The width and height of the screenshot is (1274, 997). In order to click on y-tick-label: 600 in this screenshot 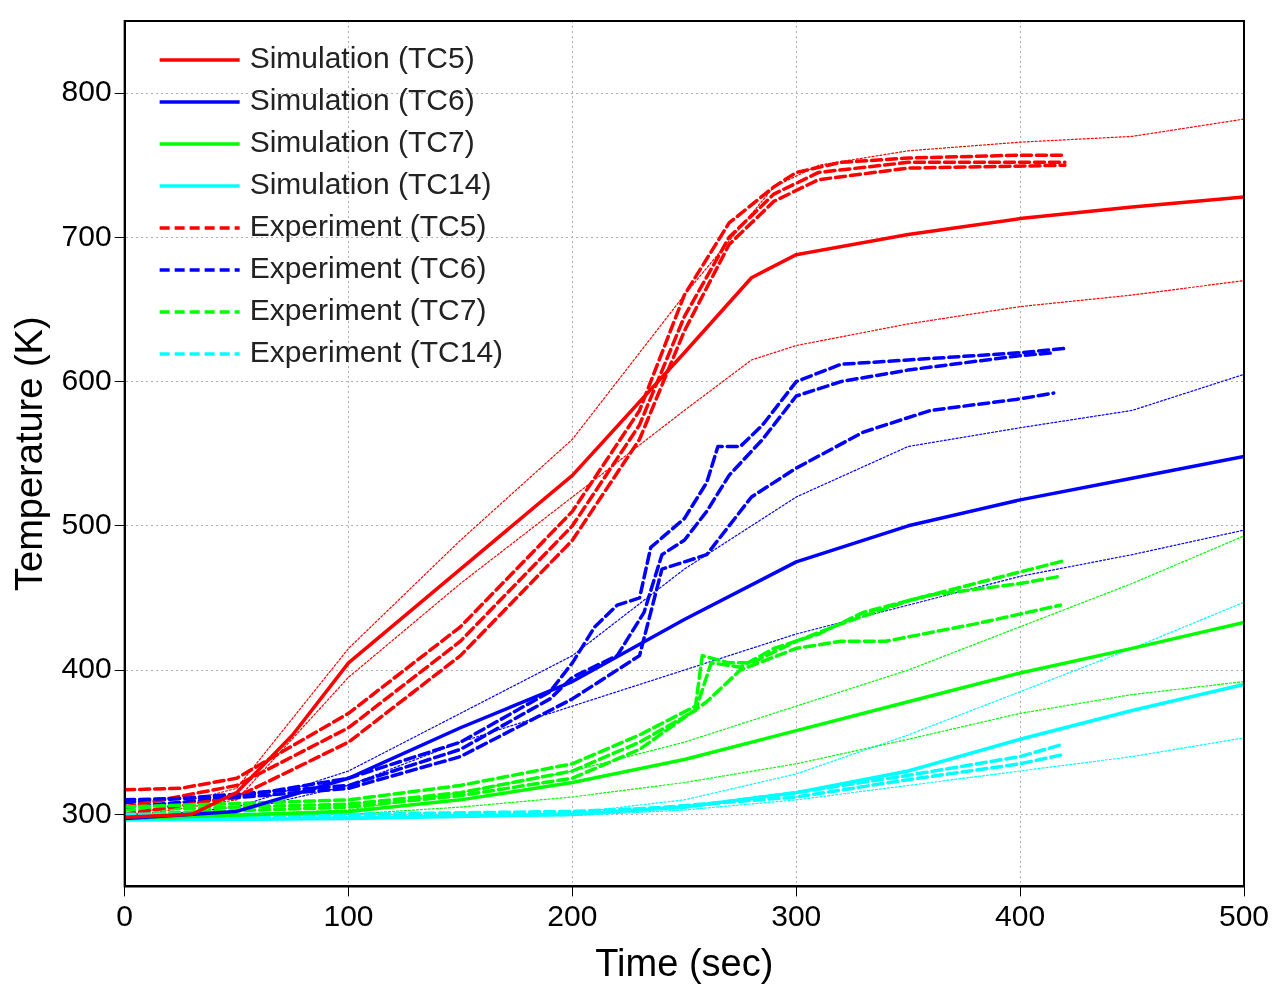, I will do `click(86, 379)`.